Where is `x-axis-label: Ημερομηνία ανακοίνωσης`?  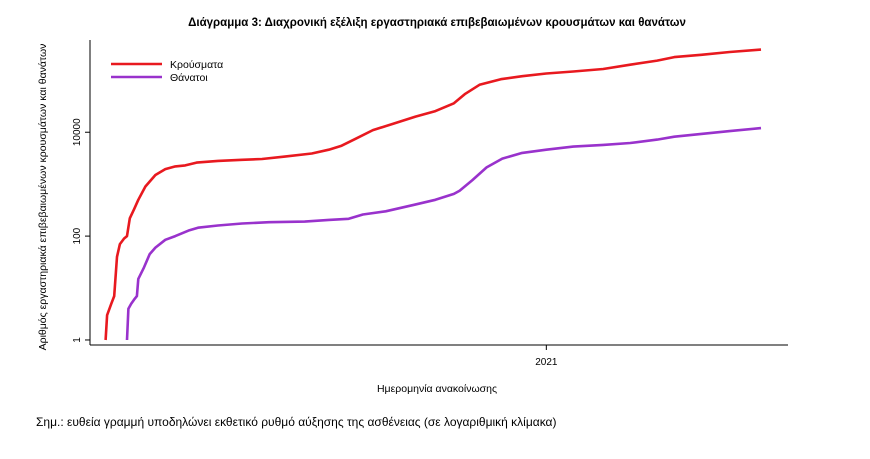
x-axis-label: Ημερομηνία ανακοίνωσης is located at coordinates (437, 389).